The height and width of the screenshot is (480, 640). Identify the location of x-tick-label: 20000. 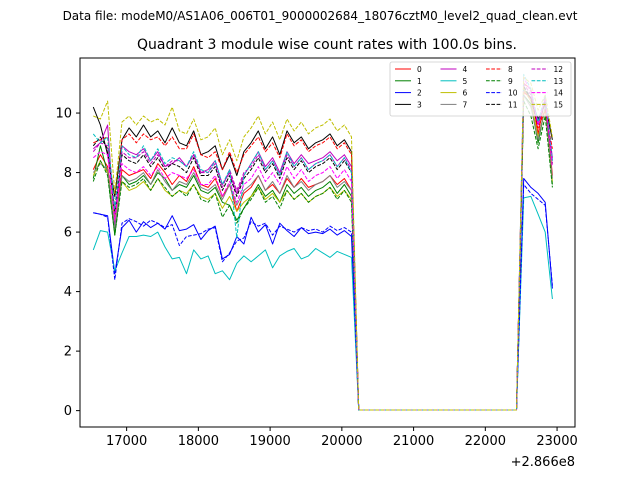
(341, 441).